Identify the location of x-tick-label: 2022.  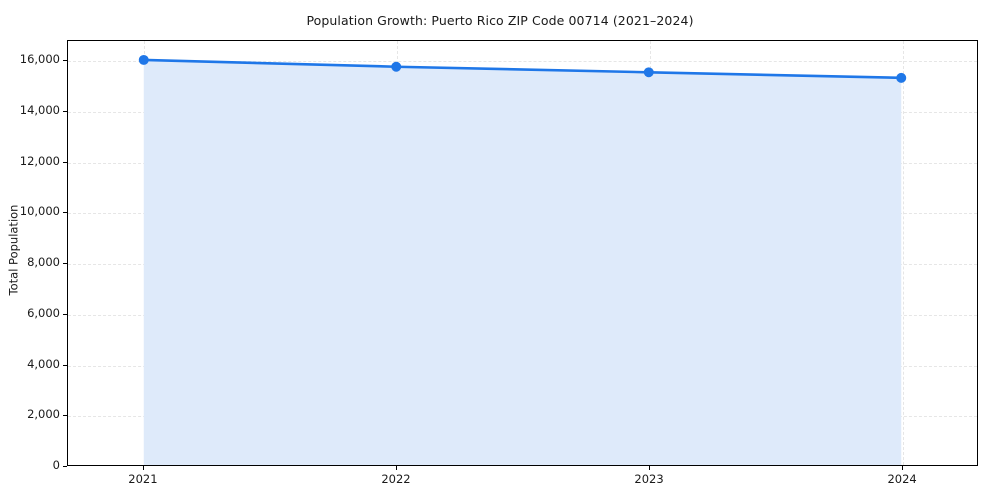
(396, 479).